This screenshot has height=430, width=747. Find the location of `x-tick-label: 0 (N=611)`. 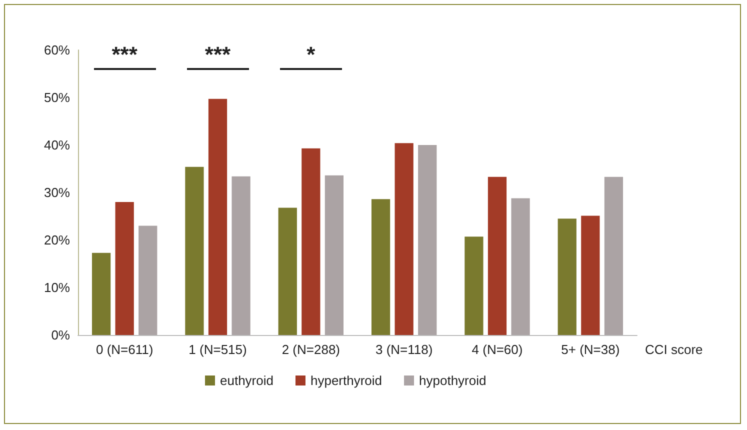

x-tick-label: 0 (N=611) is located at coordinates (125, 349).